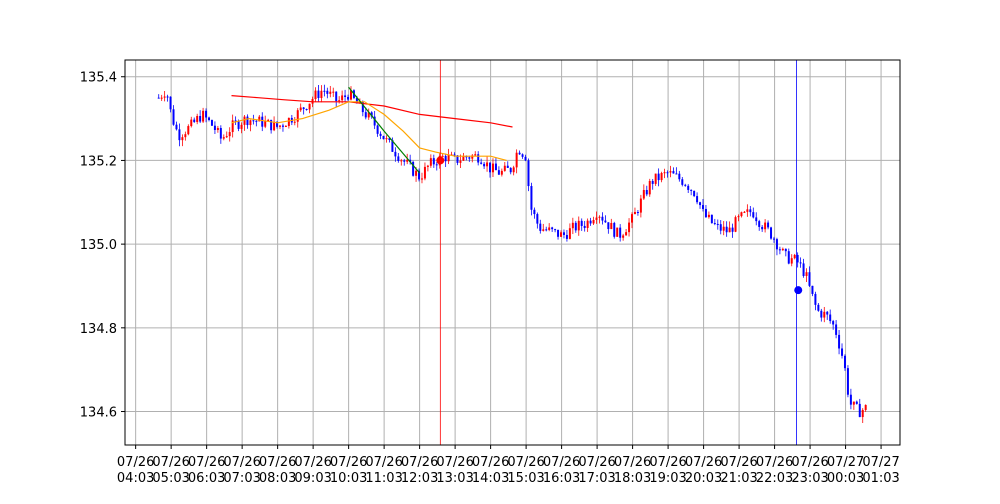 Image resolution: width=1000 pixels, height=504 pixels. Describe the element at coordinates (170, 478) in the screenshot. I see `x-tick-label-time: 05:03` at that location.